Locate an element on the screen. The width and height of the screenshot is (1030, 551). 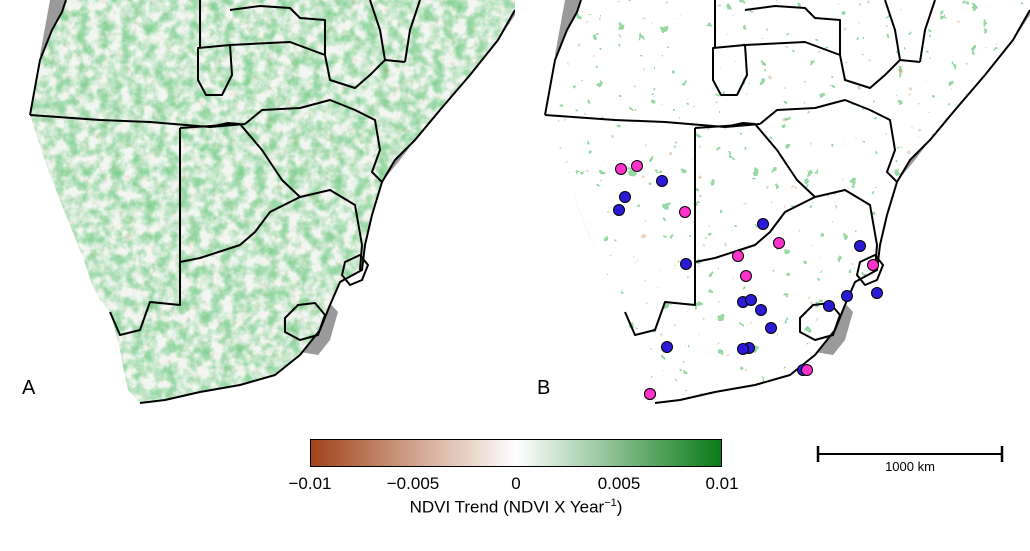
scale-bar-label: 1000 km is located at coordinates (910, 466).